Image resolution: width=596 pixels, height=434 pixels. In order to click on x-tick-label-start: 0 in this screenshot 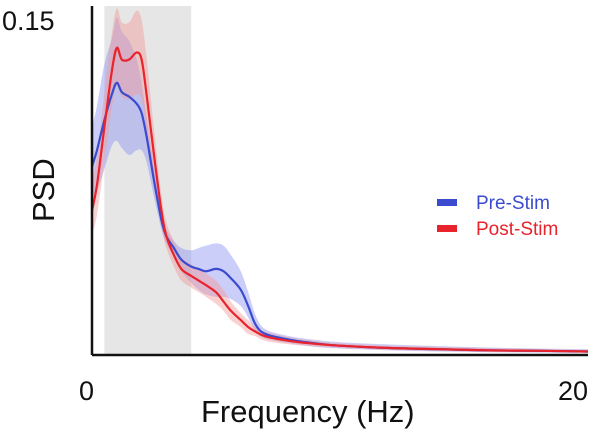, I will do `click(86, 391)`.